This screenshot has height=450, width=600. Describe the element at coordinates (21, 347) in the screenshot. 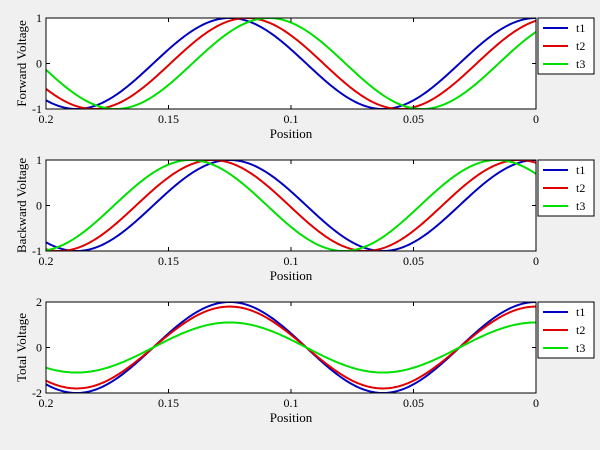

I see `y-axis-label: Total Voltage` at that location.